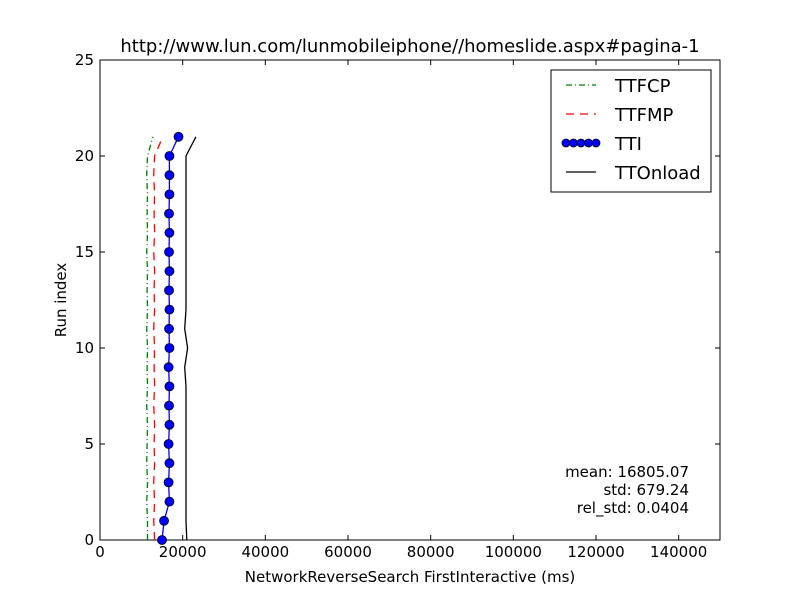 The height and width of the screenshot is (600, 800). Describe the element at coordinates (100, 552) in the screenshot. I see `x-tick-label: 0` at that location.